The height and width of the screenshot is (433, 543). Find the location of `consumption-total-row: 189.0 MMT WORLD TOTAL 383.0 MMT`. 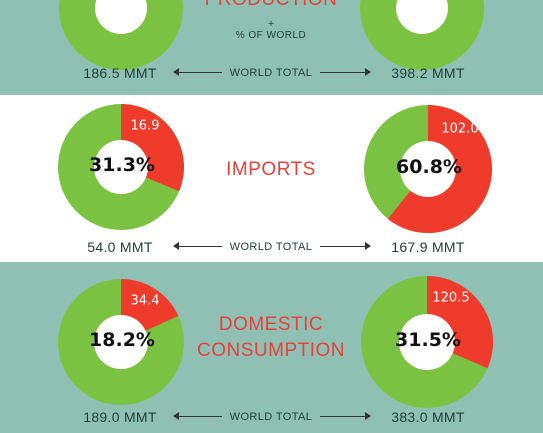

consumption-total-row: 189.0 MMT WORLD TOTAL 383.0 MMT is located at coordinates (271, 419).